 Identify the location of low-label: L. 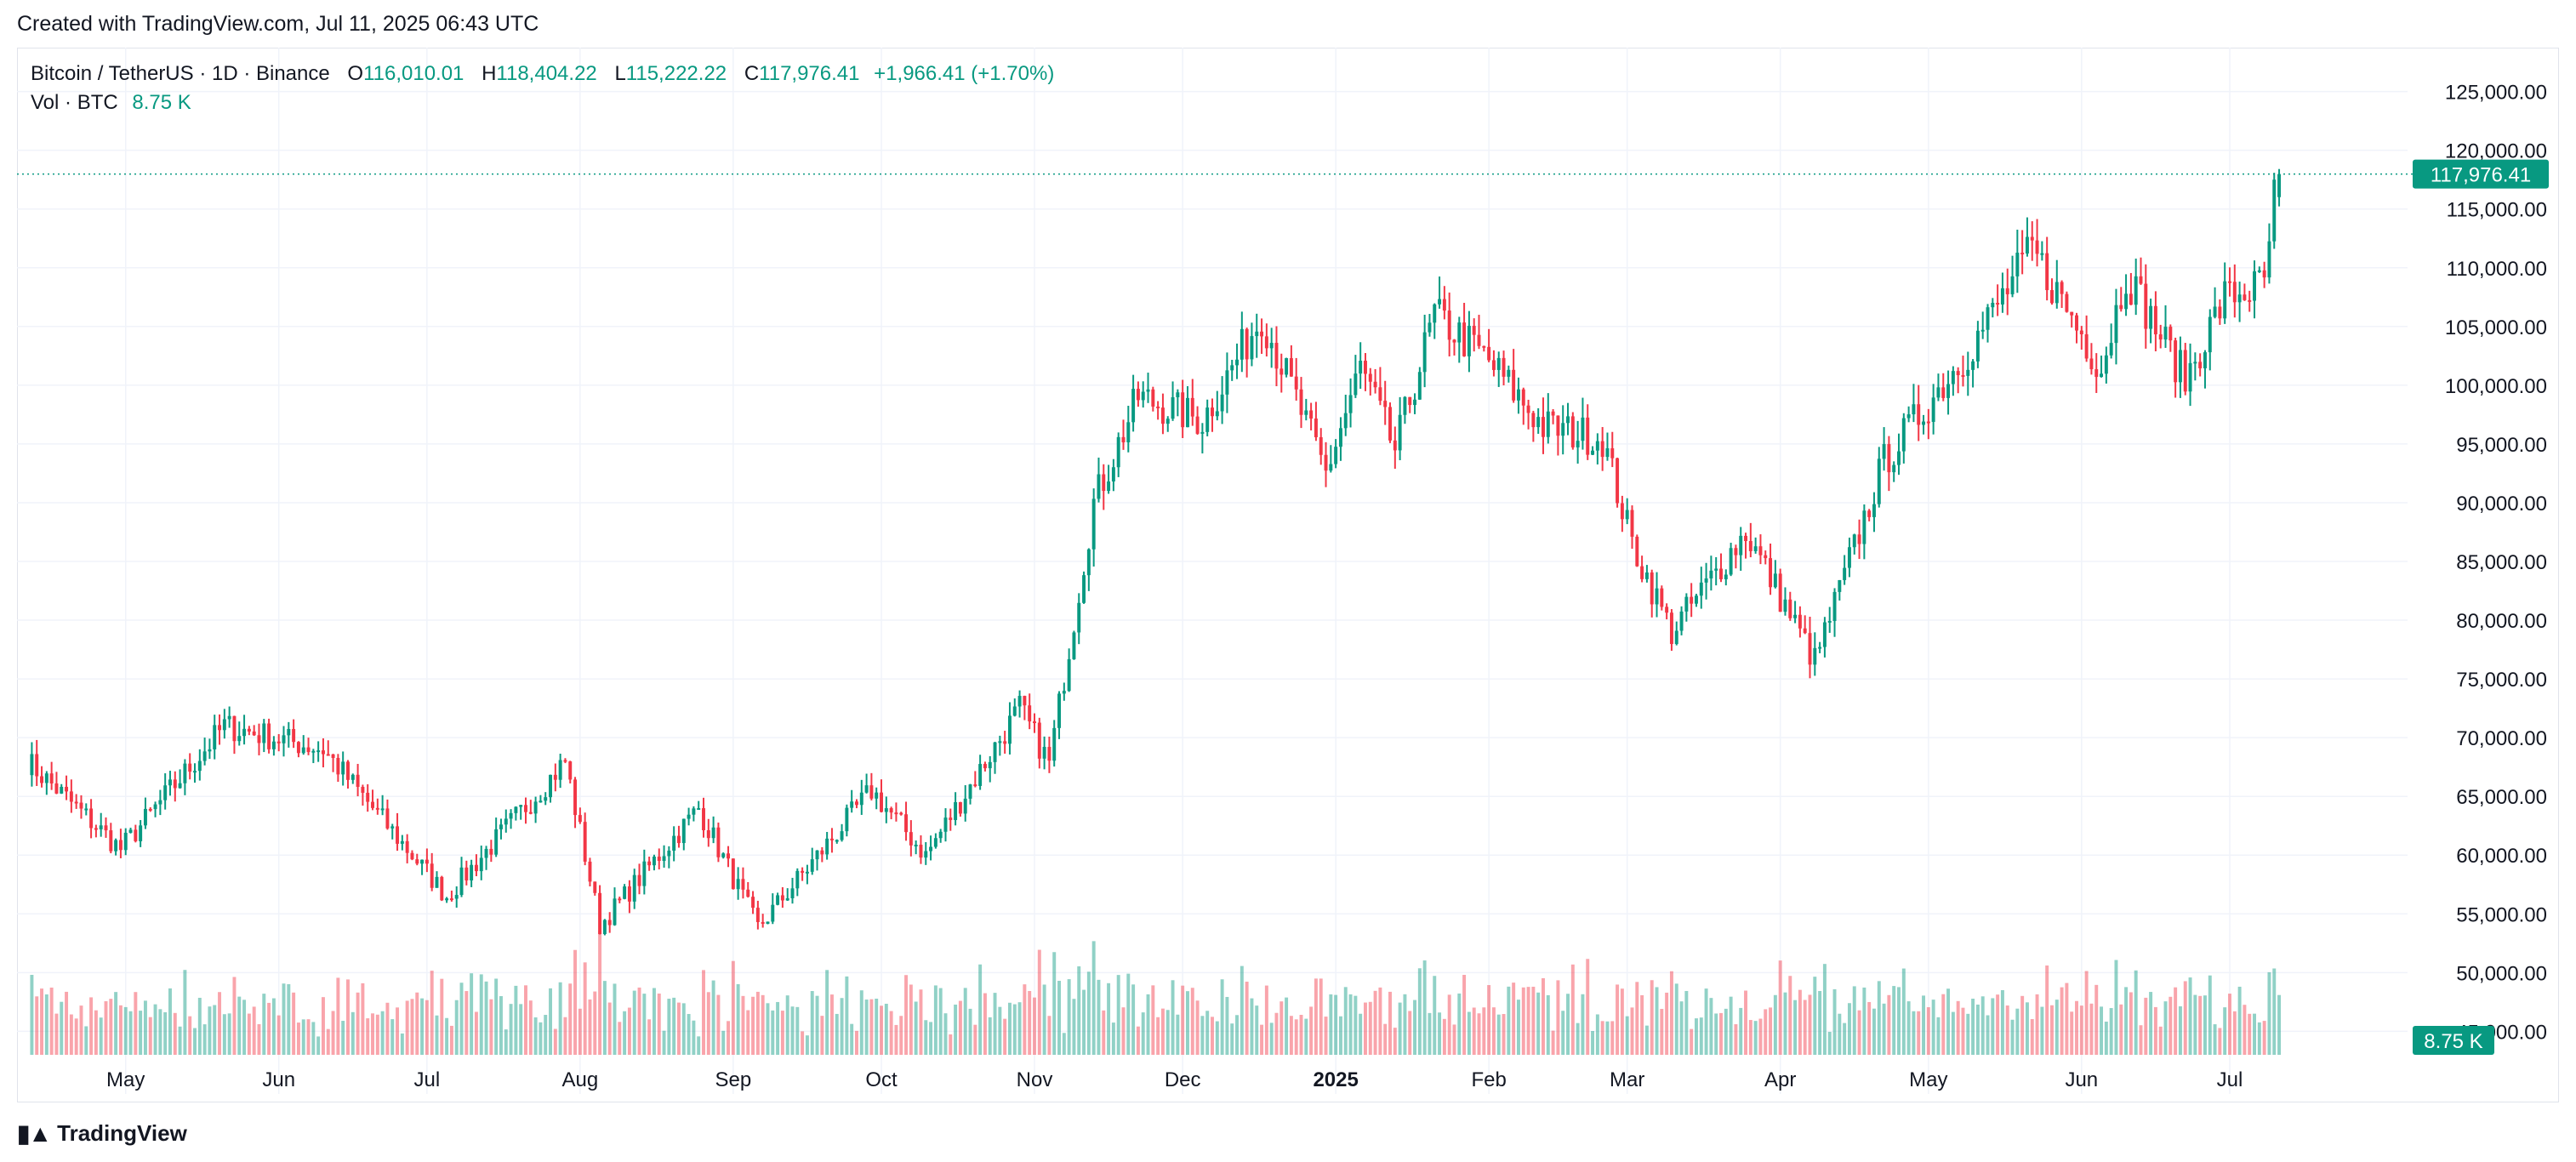
(620, 73).